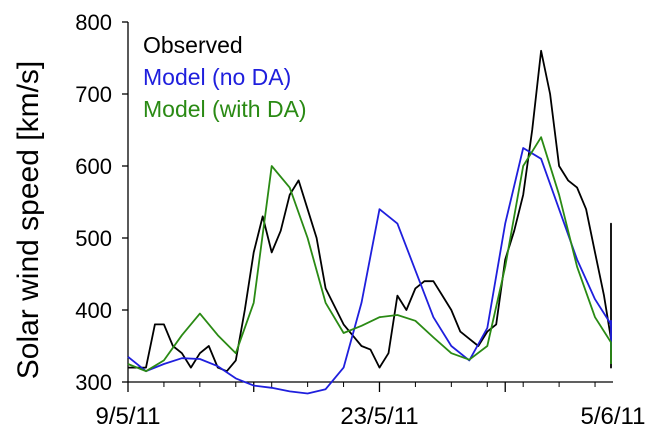 Image resolution: width=663 pixels, height=441 pixels. I want to click on x-tick-label: 9/5/11, so click(128, 416).